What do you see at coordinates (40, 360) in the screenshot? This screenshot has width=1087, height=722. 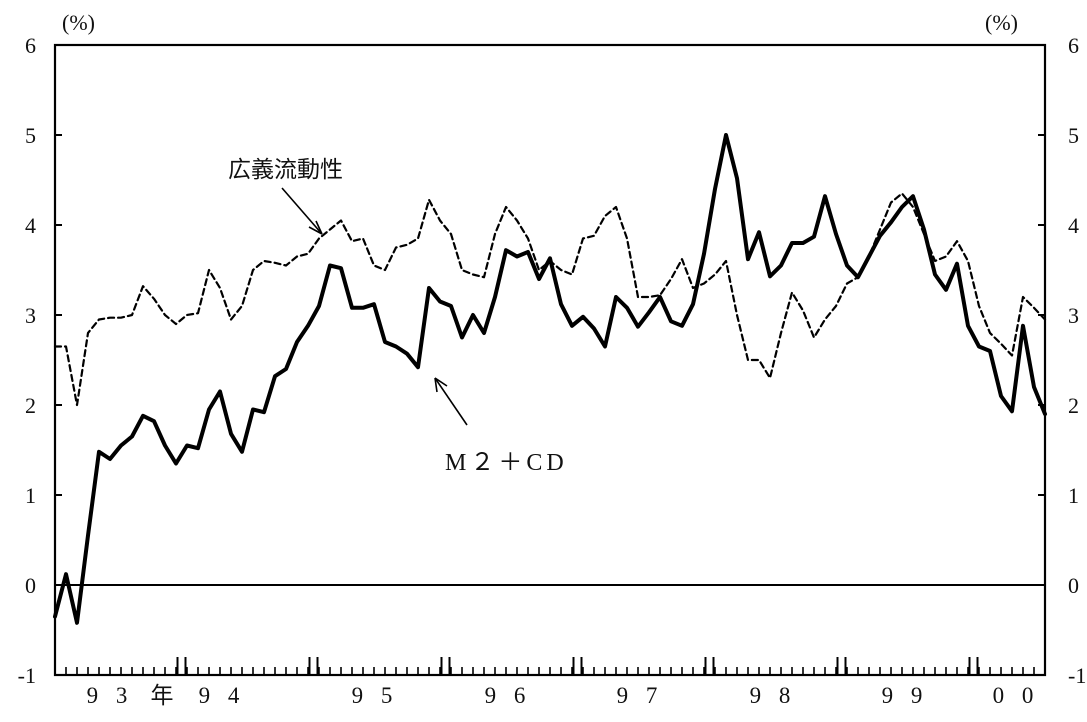 I see `y-axis-left: -1 0 1 2 3 4 5 6` at bounding box center [40, 360].